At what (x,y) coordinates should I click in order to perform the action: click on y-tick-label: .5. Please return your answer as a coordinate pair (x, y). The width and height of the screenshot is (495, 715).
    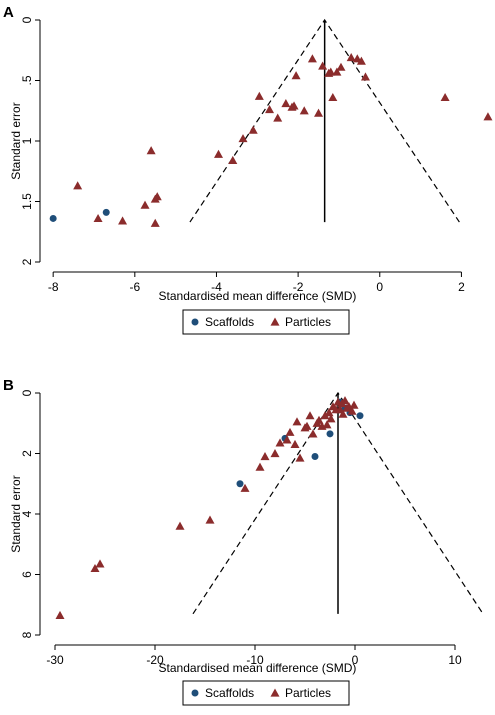
    Looking at the image, I should click on (27, 80).